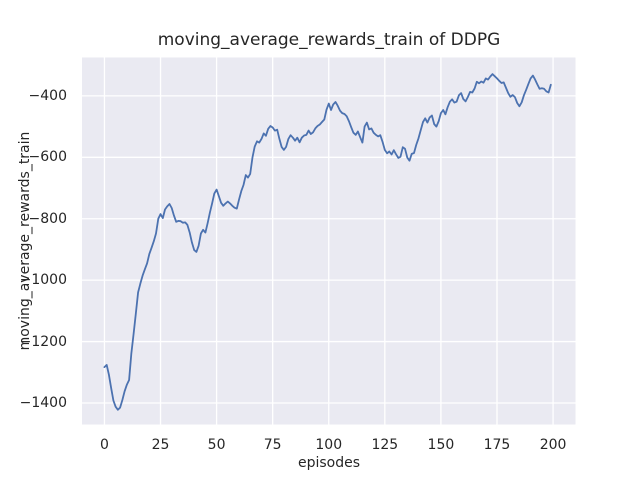 The width and height of the screenshot is (640, 480). I want to click on x-tick-label: 125, so click(385, 445).